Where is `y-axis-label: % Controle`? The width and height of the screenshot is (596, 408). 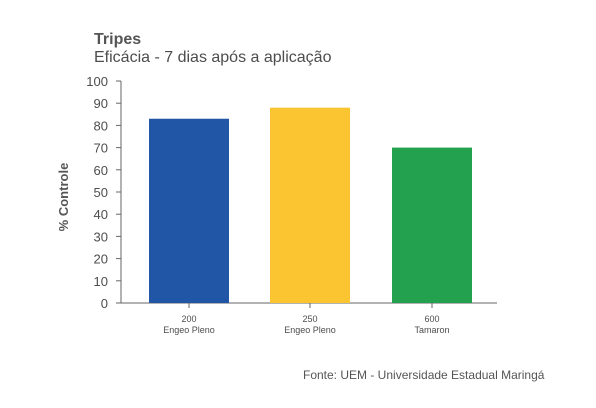
y-axis-label: % Controle is located at coordinates (63, 197).